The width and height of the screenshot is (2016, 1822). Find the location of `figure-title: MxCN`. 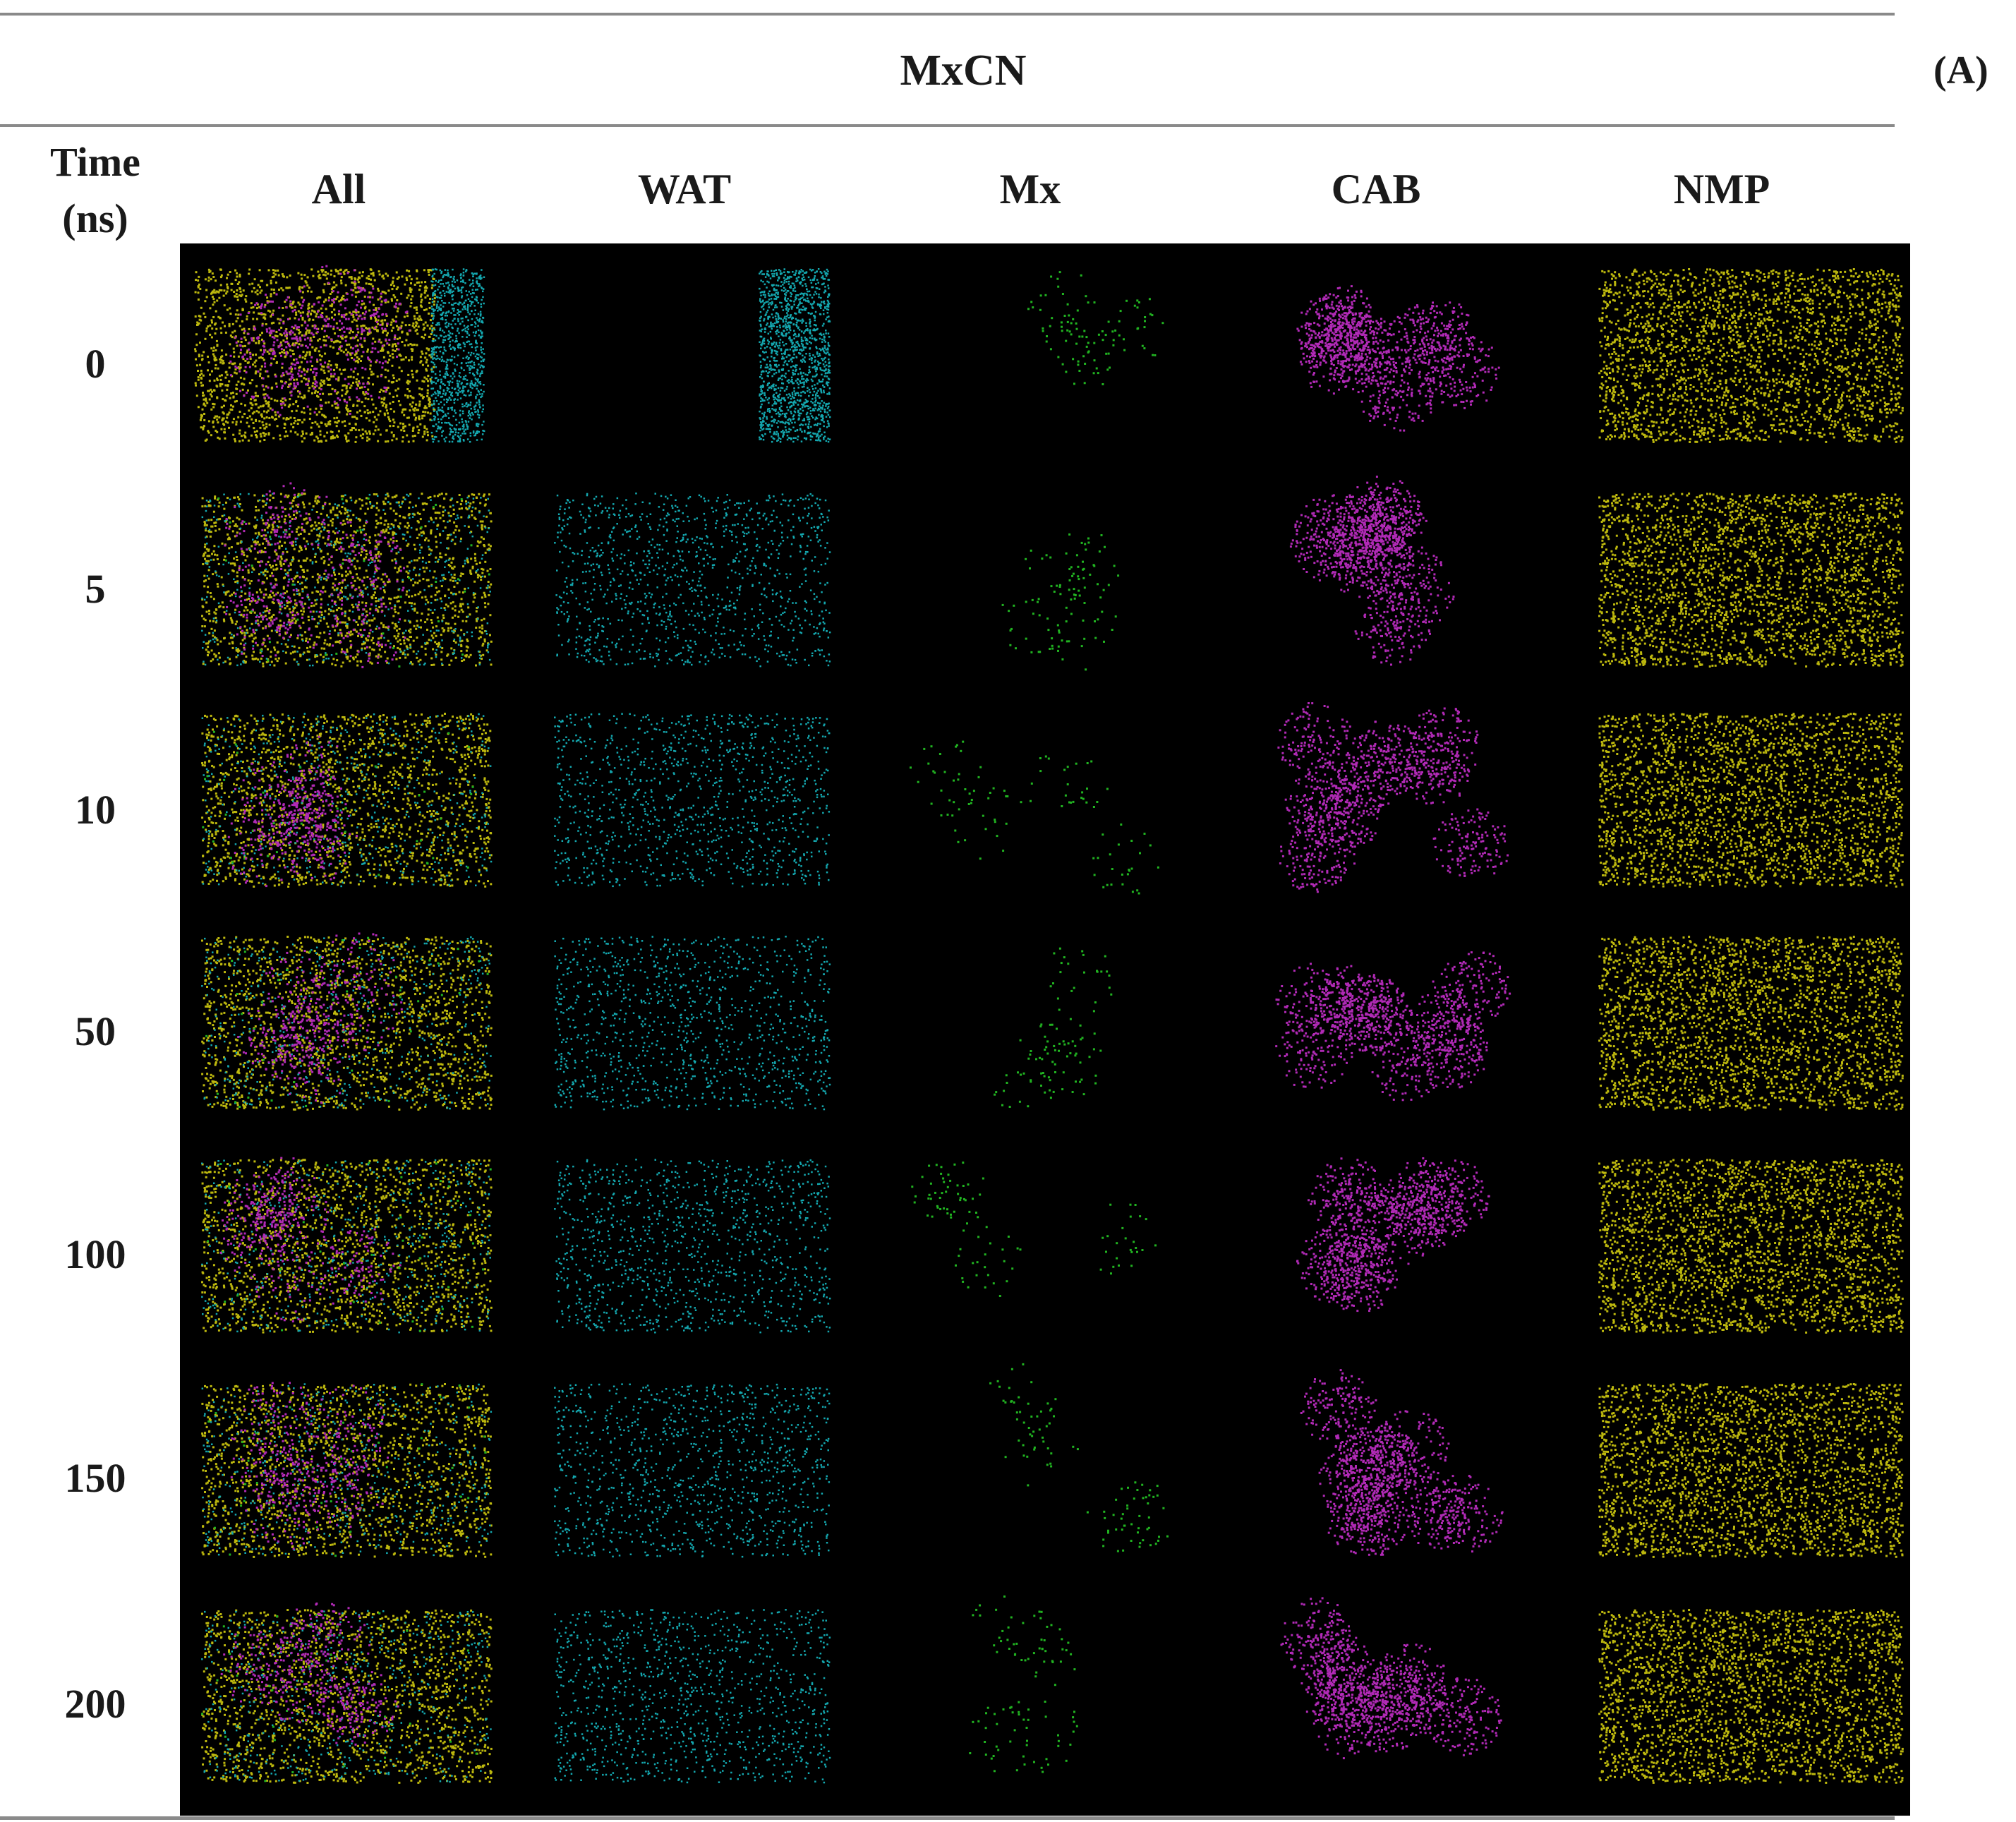

figure-title: MxCN is located at coordinates (963, 70).